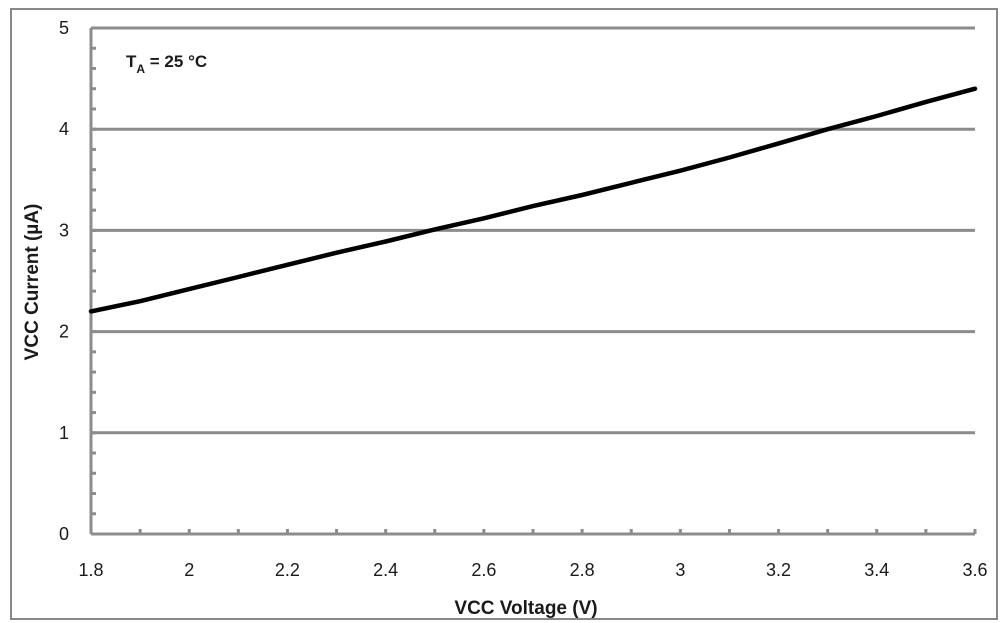 The height and width of the screenshot is (623, 1000). Describe the element at coordinates (974, 570) in the screenshot. I see `x-tick-label: 3.6` at that location.